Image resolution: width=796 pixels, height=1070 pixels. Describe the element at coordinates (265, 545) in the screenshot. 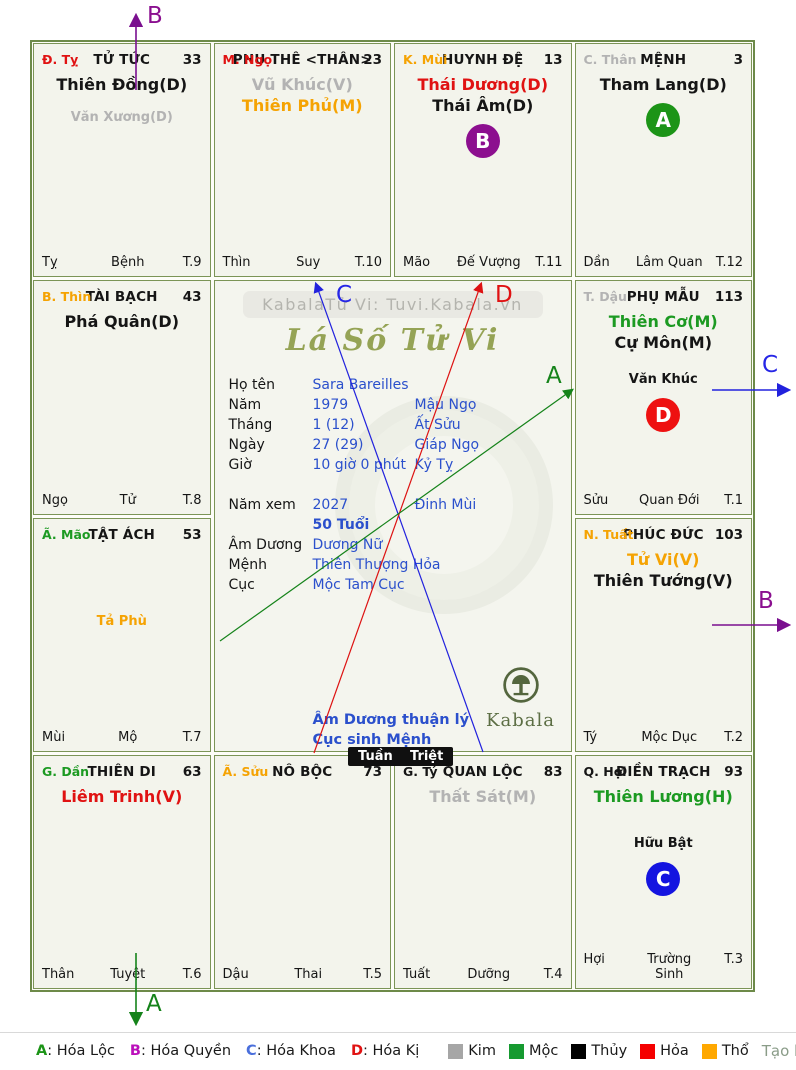

I see `info-label: Âm Dương` at that location.